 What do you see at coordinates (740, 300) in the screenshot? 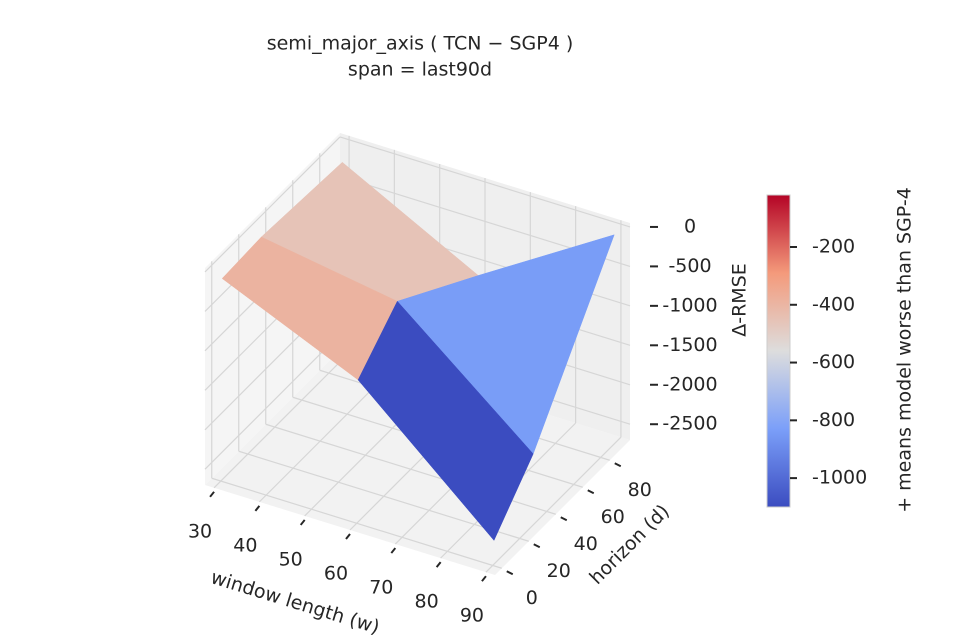
I see `z-axis-label: Δ-RMSE` at bounding box center [740, 300].